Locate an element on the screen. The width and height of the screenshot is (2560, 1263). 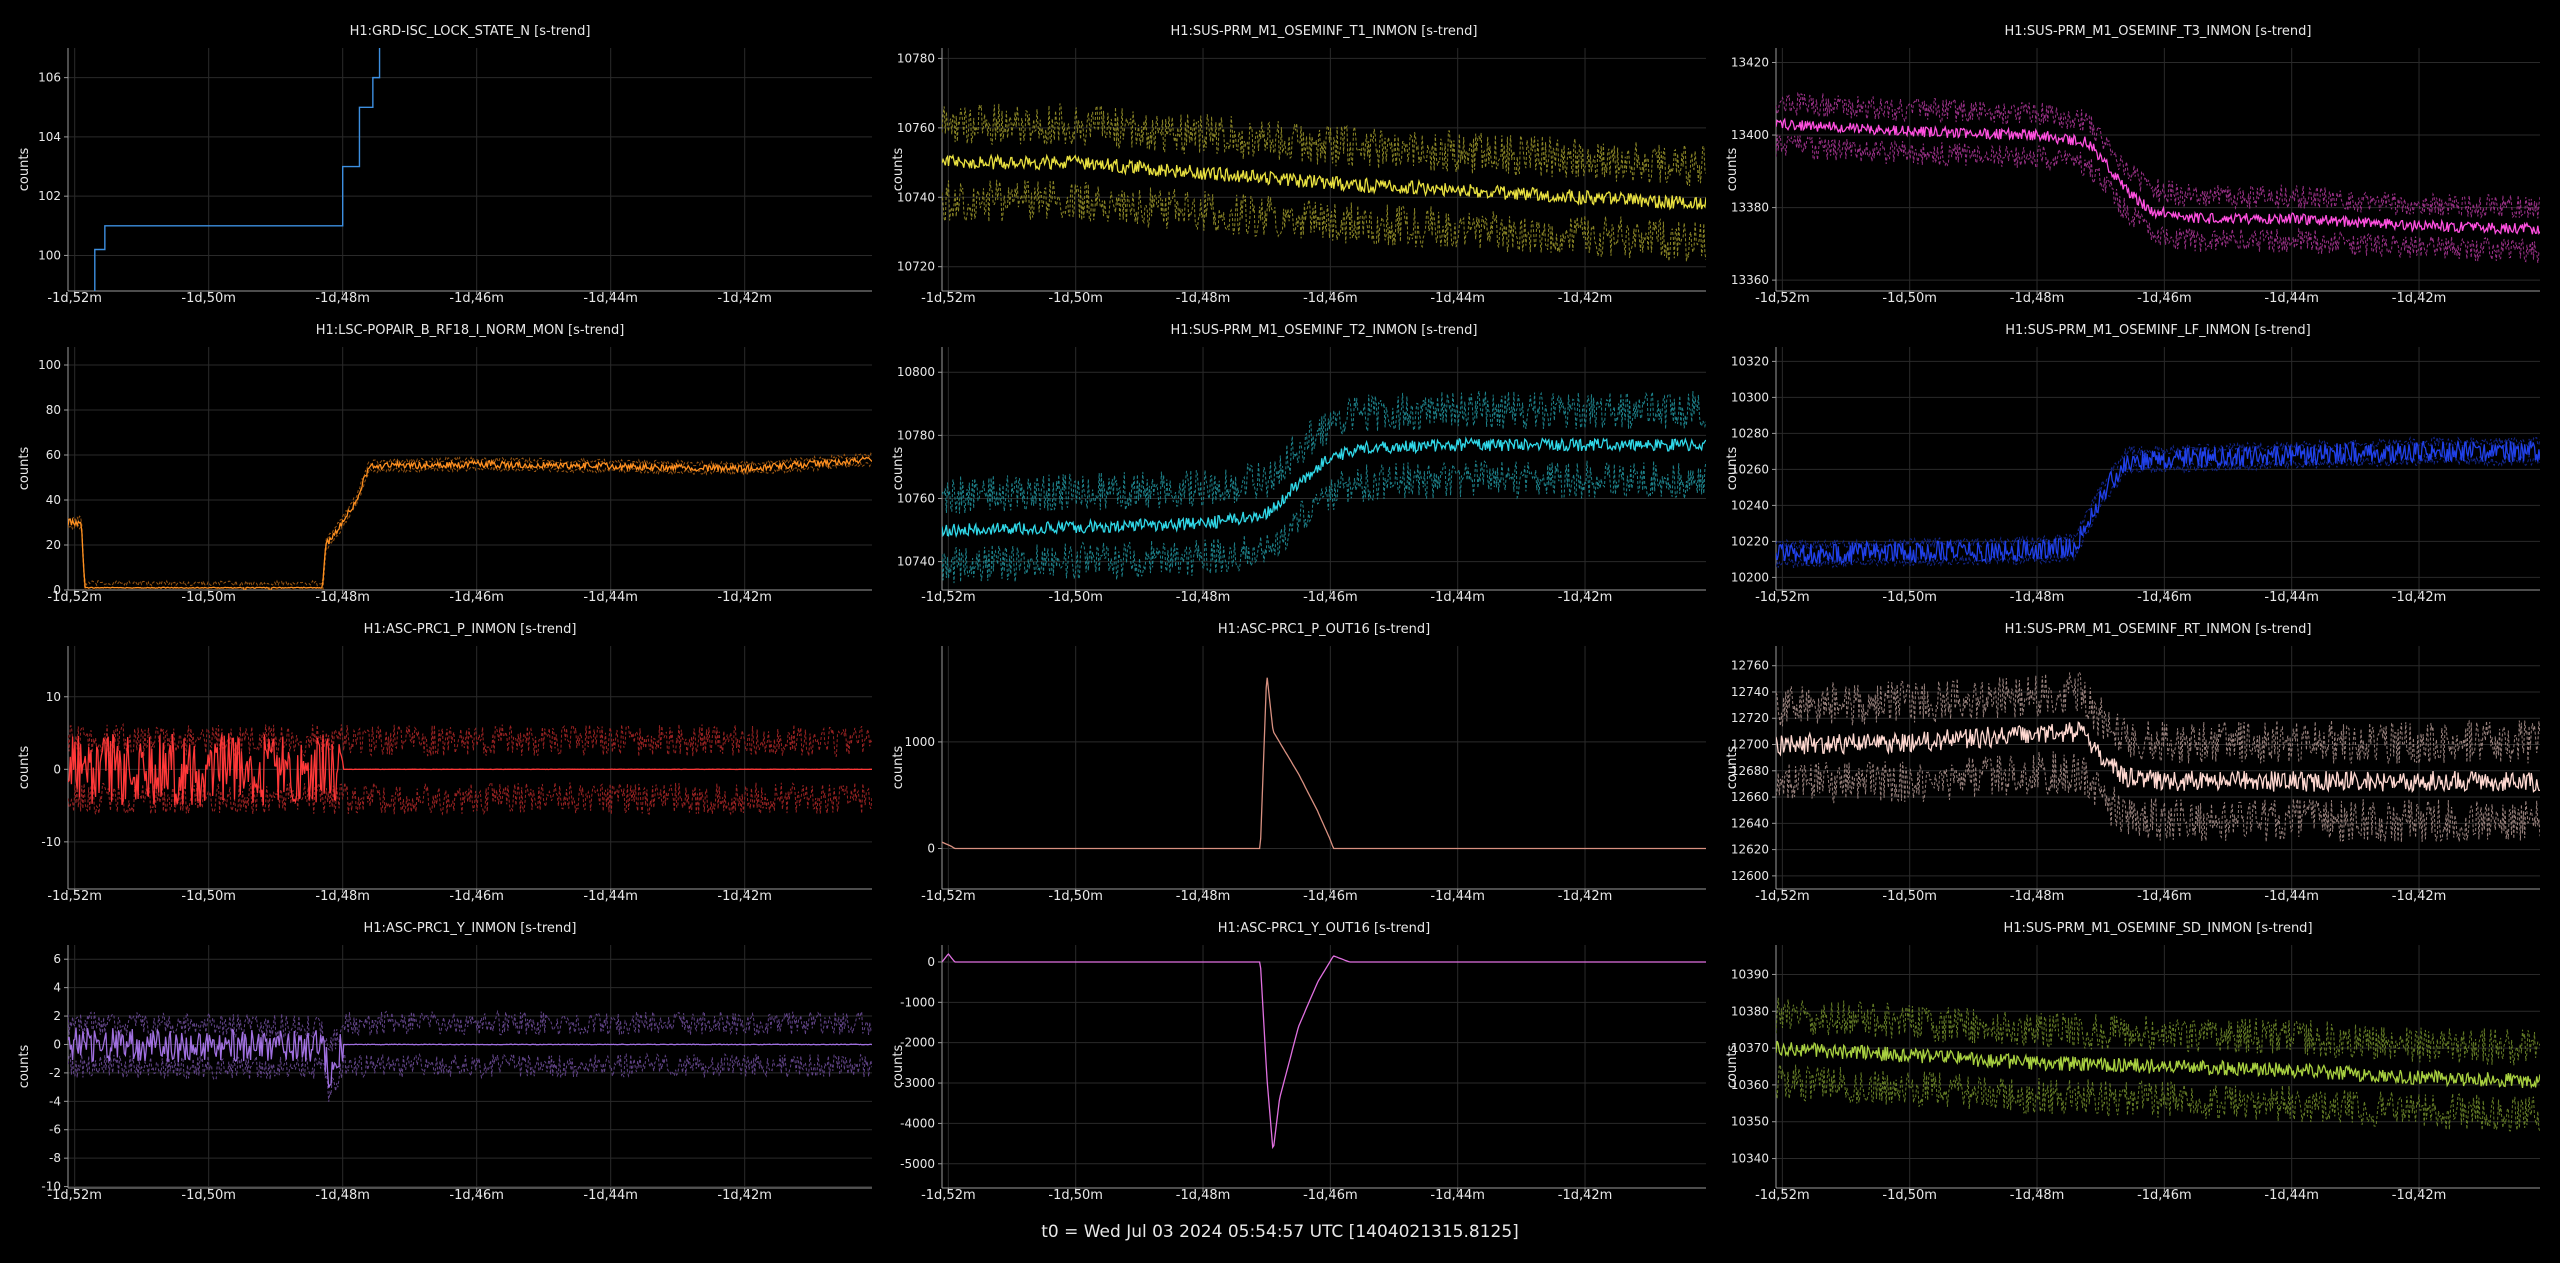
y-tick-label: -4 is located at coordinates (55, 1101).